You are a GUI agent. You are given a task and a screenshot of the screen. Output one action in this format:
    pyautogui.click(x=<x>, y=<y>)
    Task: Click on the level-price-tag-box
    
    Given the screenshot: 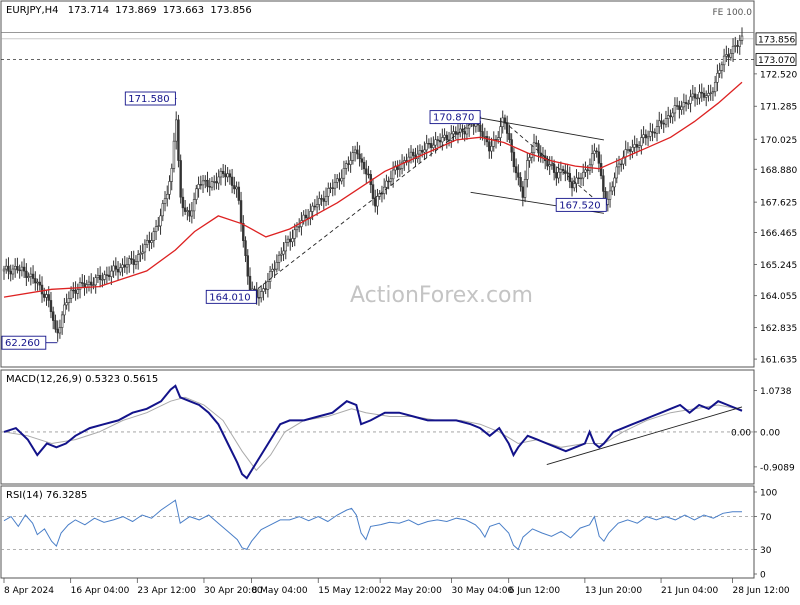 What is the action you would take?
    pyautogui.click(x=776, y=59)
    